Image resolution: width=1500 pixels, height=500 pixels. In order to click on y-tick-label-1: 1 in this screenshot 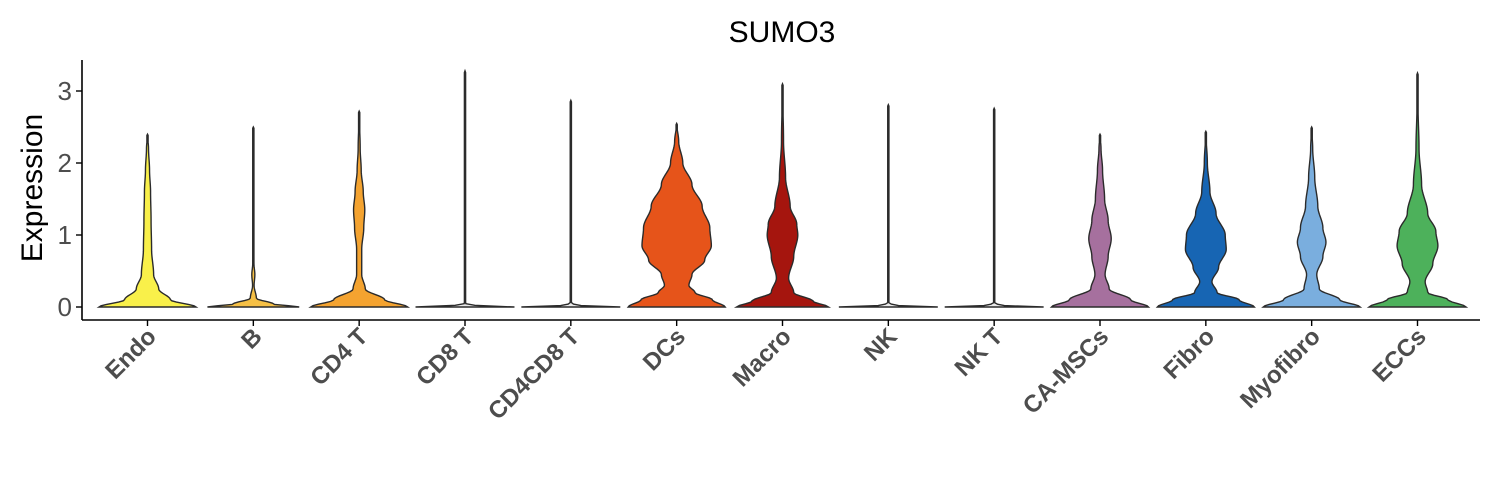, I will do `click(65, 235)`.